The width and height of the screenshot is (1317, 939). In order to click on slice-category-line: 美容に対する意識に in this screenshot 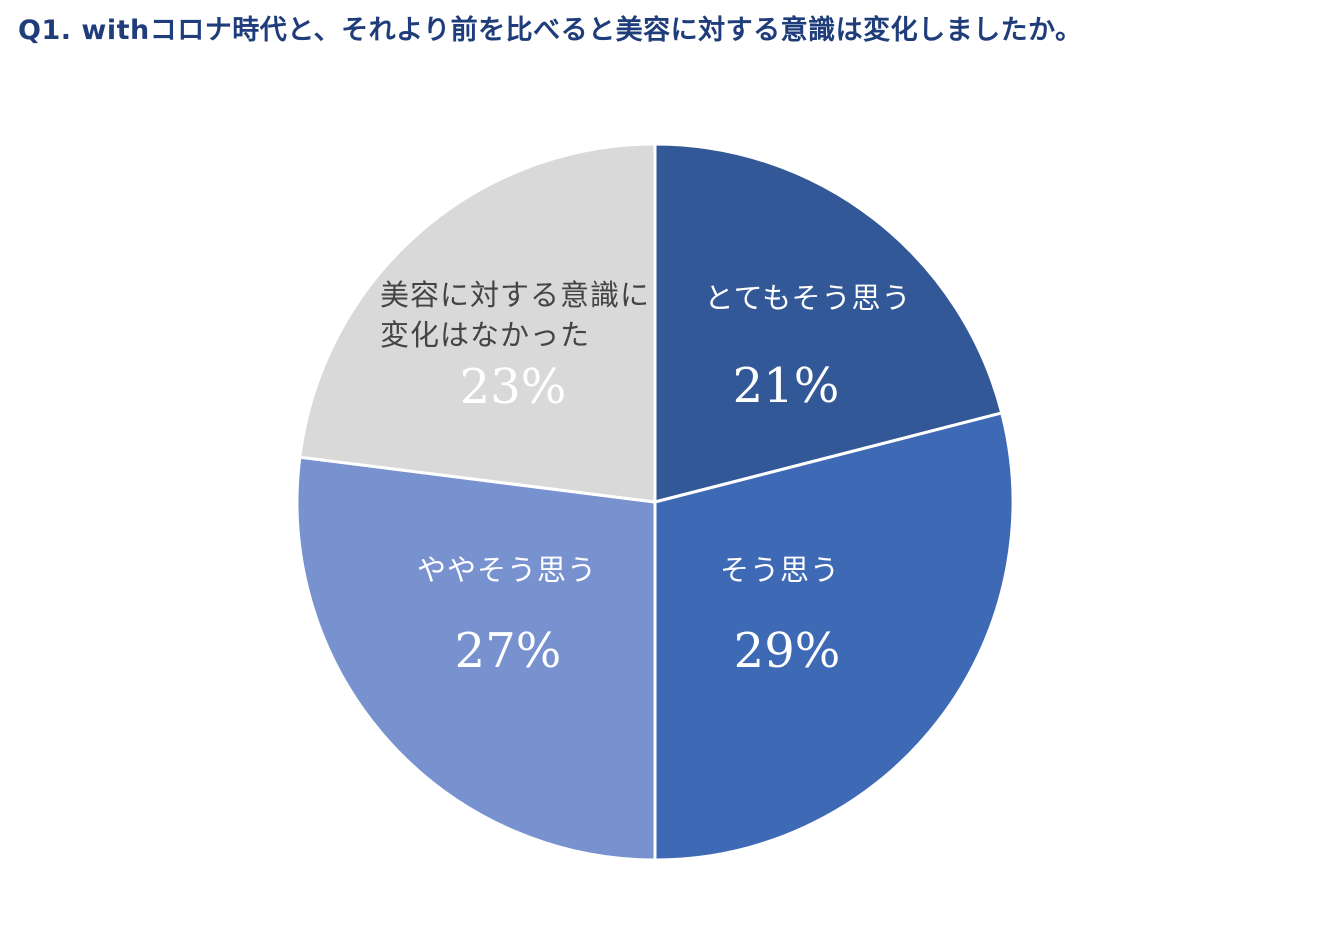, I will do `click(515, 295)`.